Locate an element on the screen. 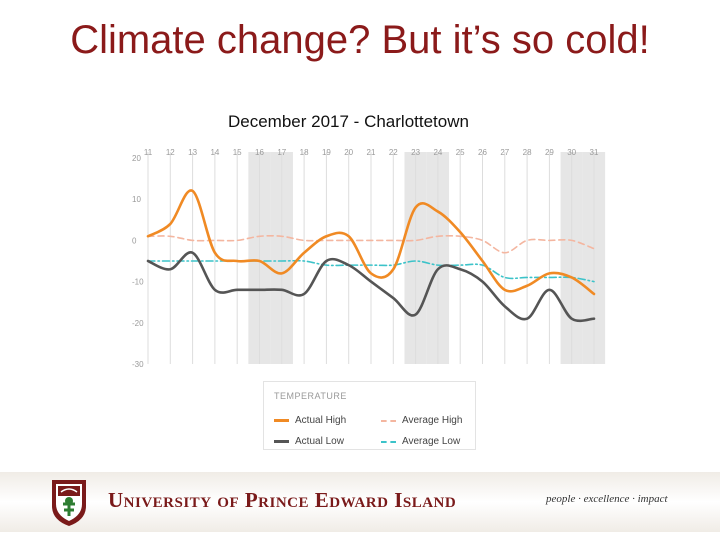 This screenshot has height=540, width=720. x-tick-label: 13 is located at coordinates (192, 152).